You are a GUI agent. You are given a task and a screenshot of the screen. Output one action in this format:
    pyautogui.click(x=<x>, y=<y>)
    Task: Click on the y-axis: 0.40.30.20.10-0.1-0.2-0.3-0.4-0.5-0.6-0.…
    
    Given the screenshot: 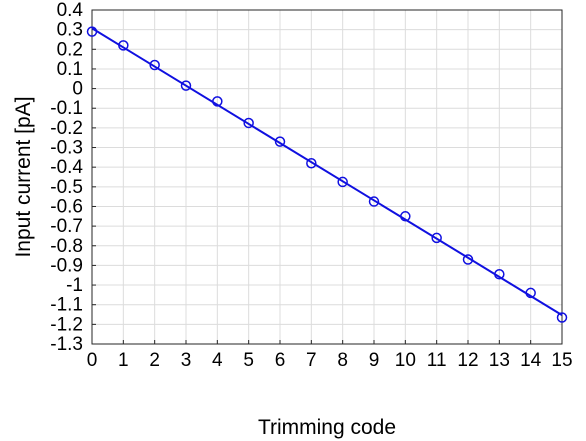 What is the action you would take?
    pyautogui.click(x=73, y=177)
    